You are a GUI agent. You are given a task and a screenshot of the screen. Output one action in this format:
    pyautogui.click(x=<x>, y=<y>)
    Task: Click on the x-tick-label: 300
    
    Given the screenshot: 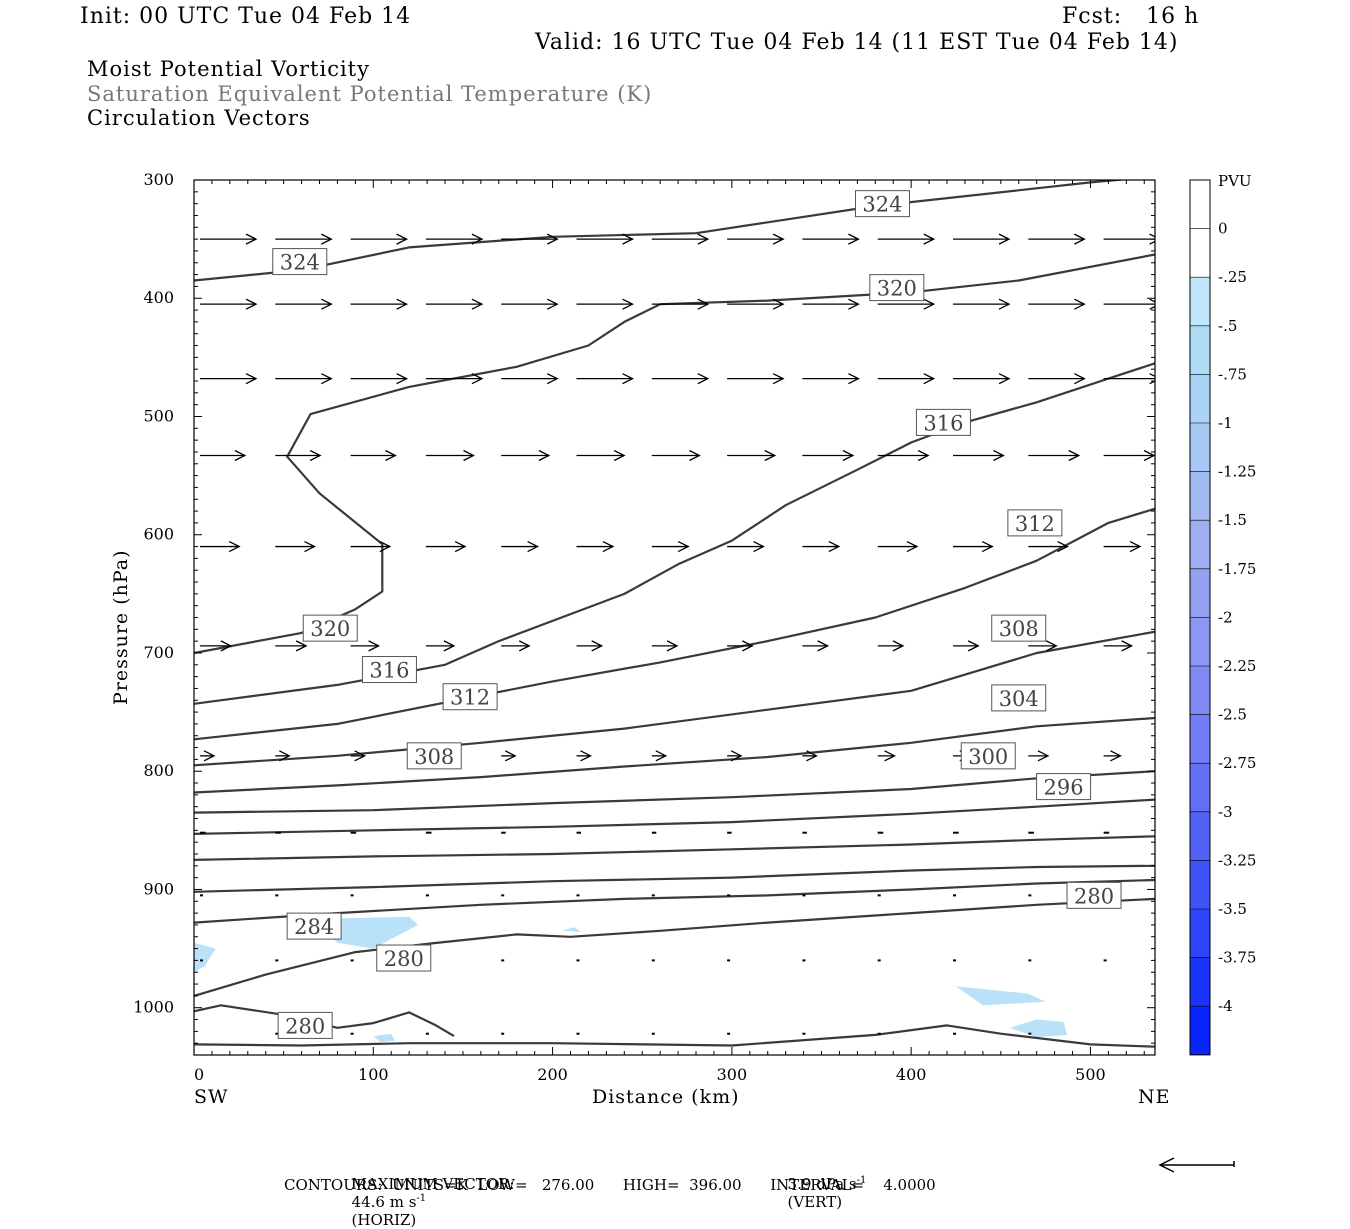 What is the action you would take?
    pyautogui.click(x=732, y=1074)
    